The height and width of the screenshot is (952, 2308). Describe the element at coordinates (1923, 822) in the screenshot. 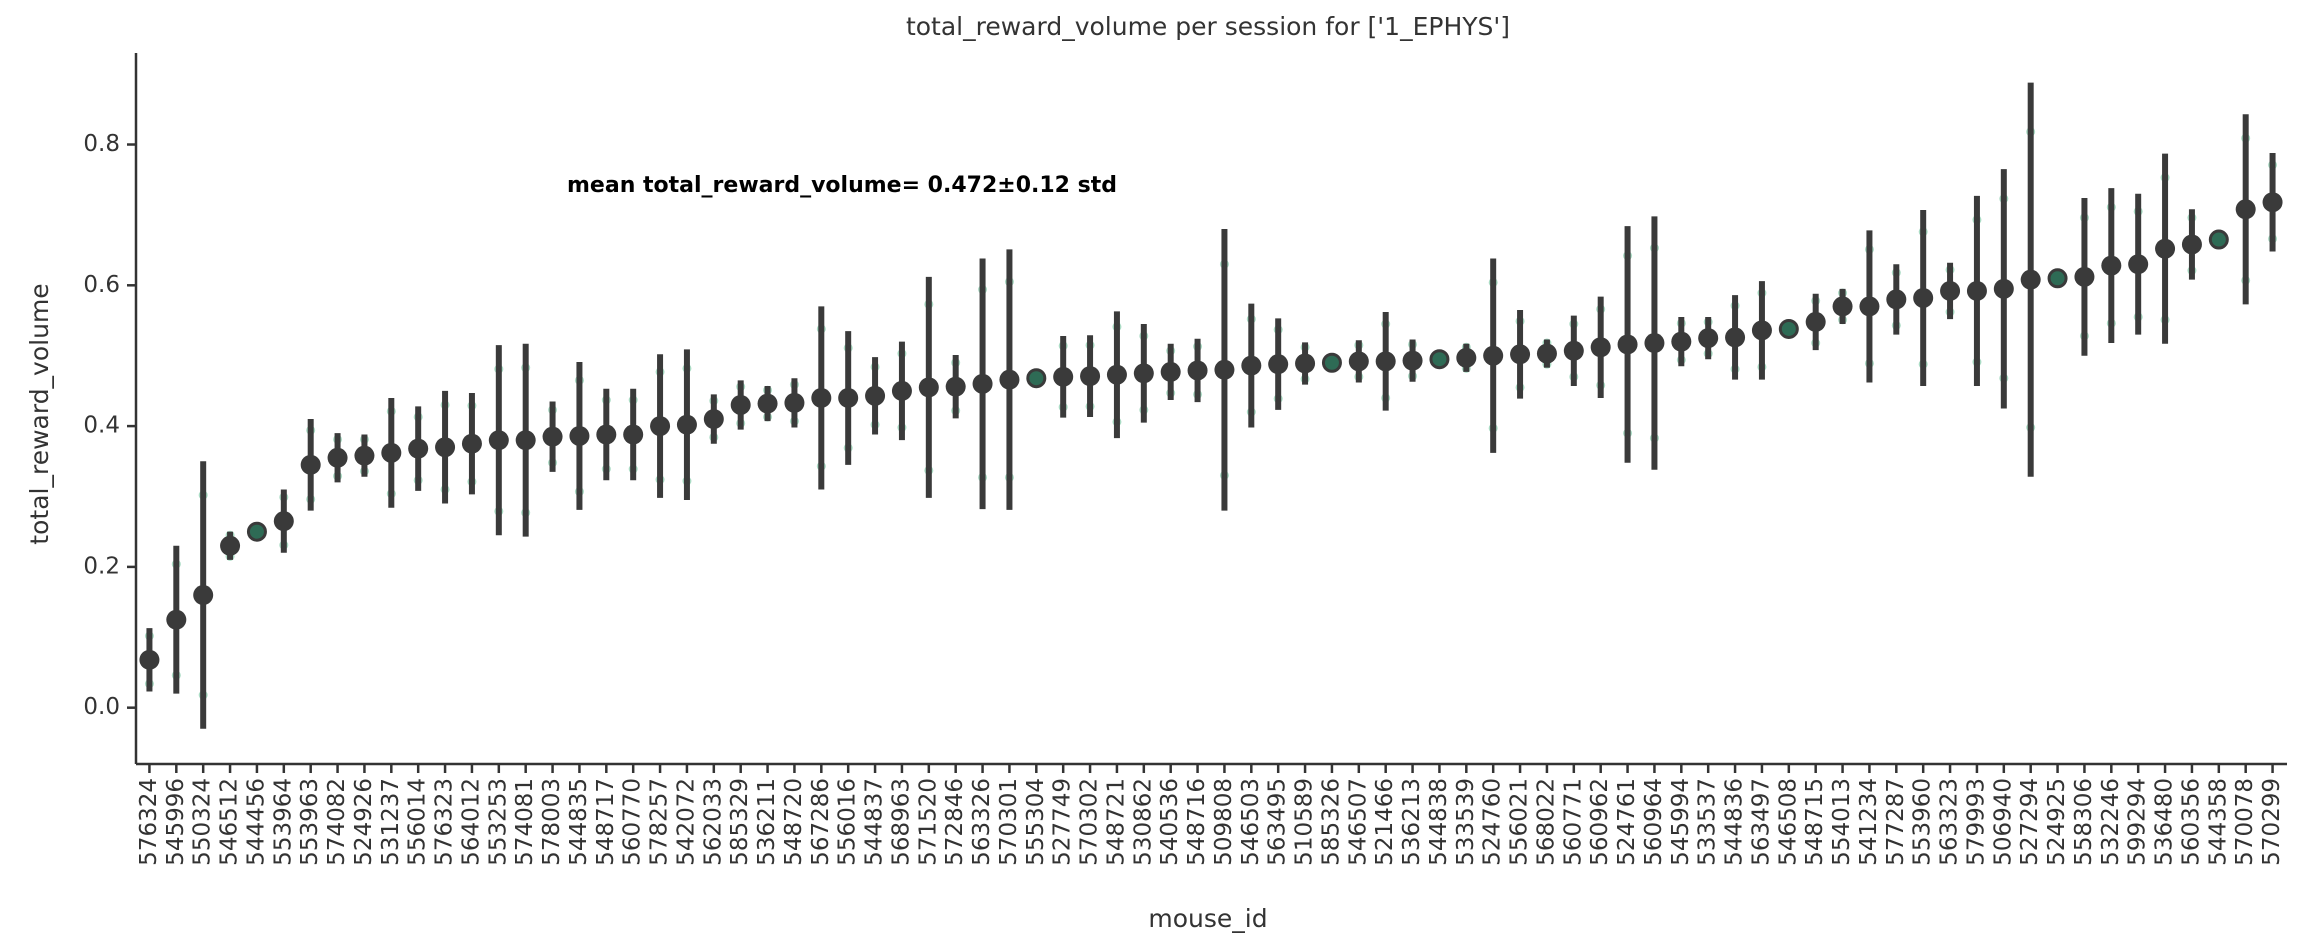

I see `x-tick-label: 553960` at that location.